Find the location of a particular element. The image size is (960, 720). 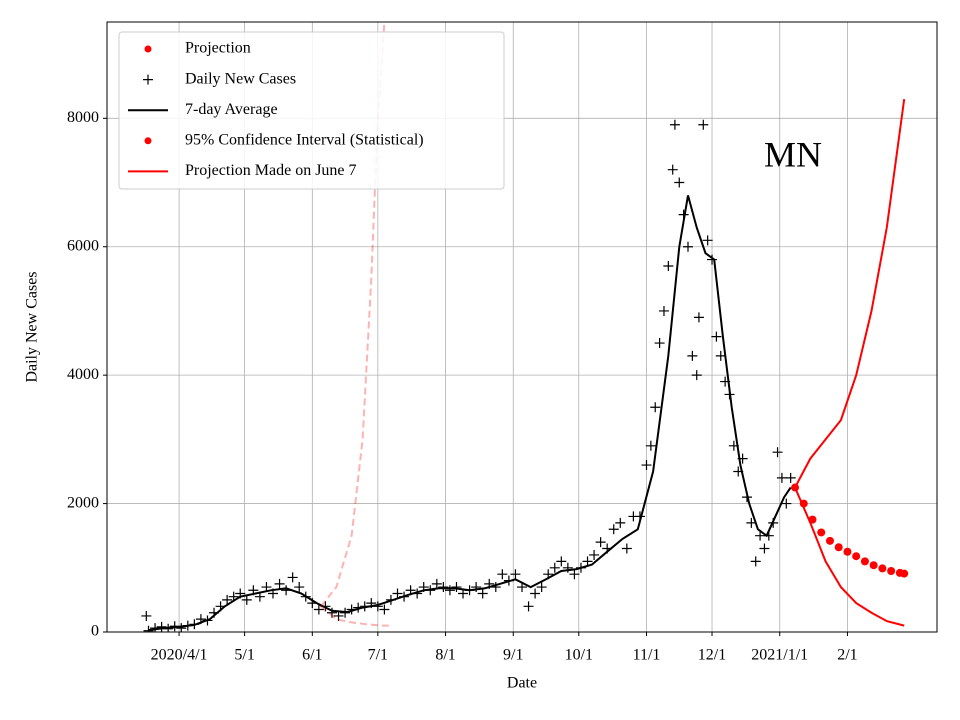

y-tick-label: 4000 is located at coordinates (83, 374).